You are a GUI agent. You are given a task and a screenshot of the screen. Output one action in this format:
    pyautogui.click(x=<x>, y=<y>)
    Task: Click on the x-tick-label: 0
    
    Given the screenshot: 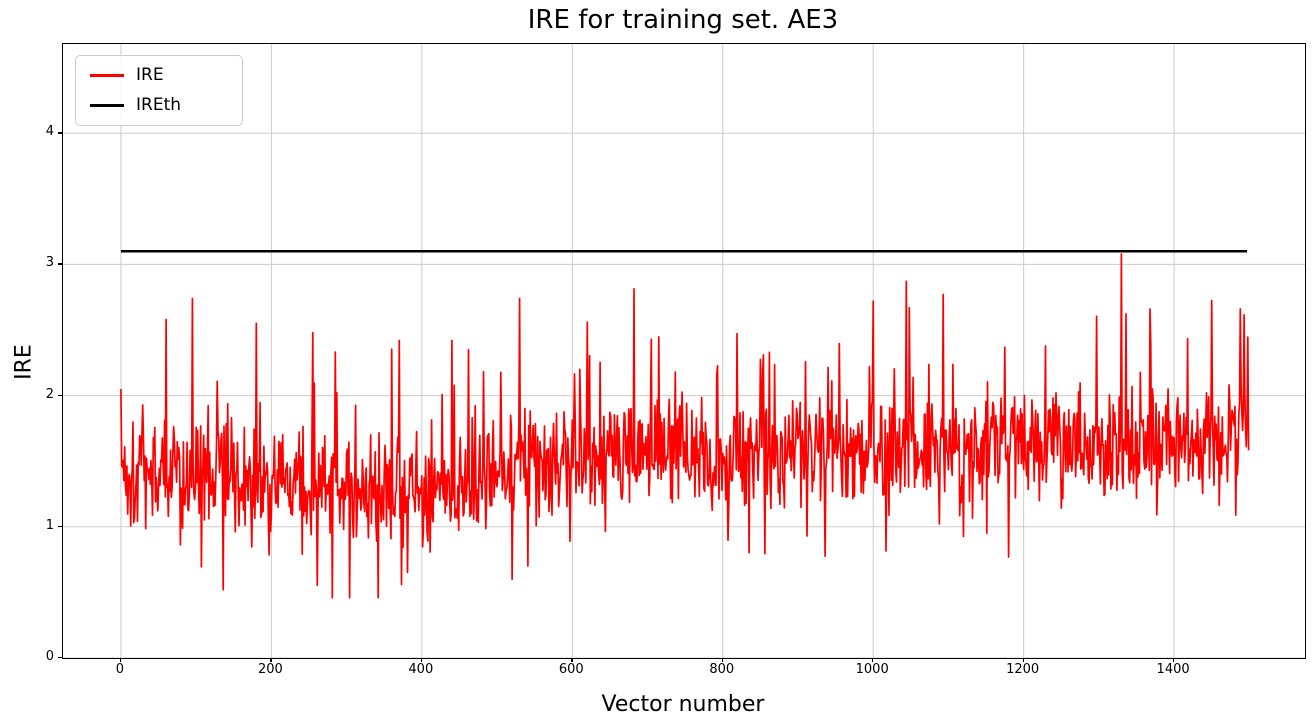 What is the action you would take?
    pyautogui.click(x=120, y=669)
    